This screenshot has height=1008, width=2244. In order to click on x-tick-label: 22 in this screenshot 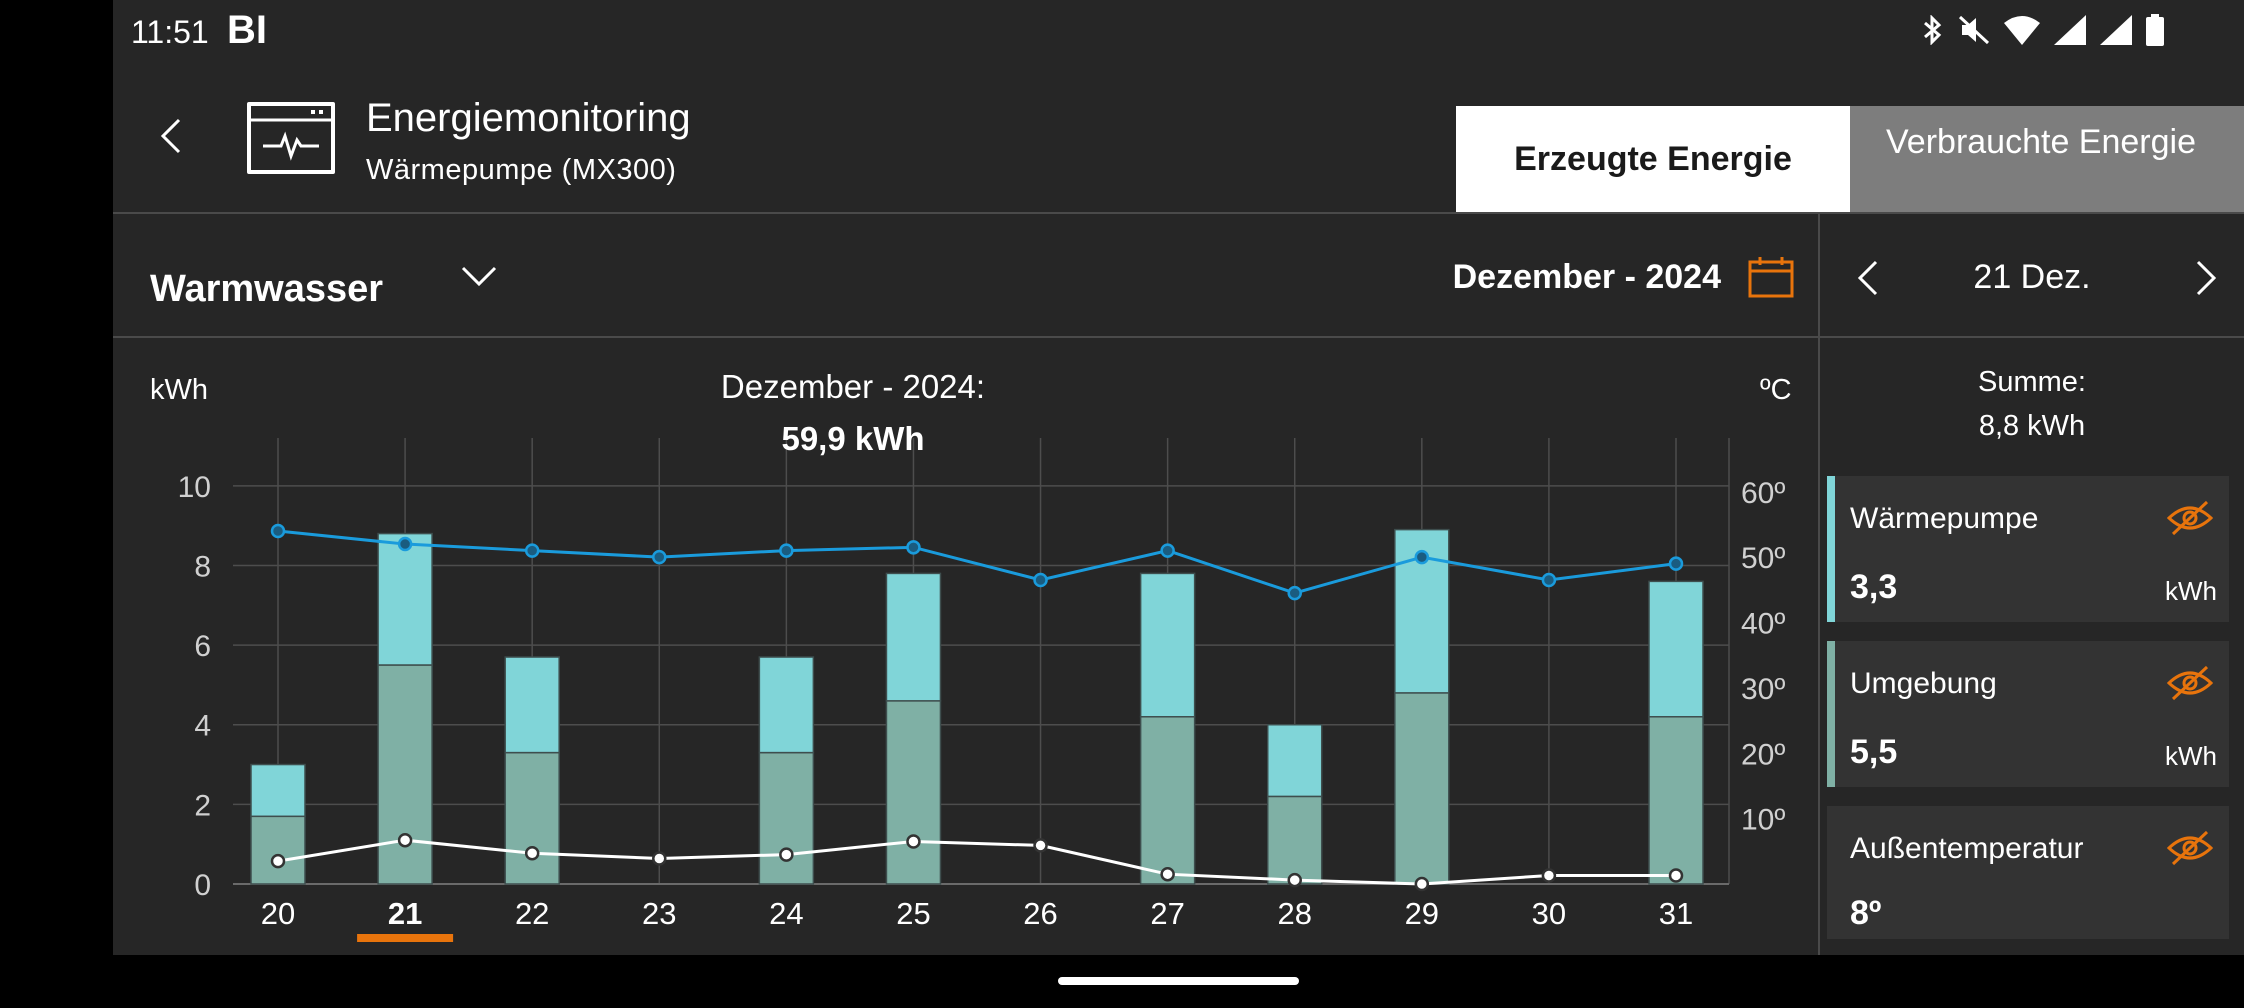, I will do `click(532, 913)`.